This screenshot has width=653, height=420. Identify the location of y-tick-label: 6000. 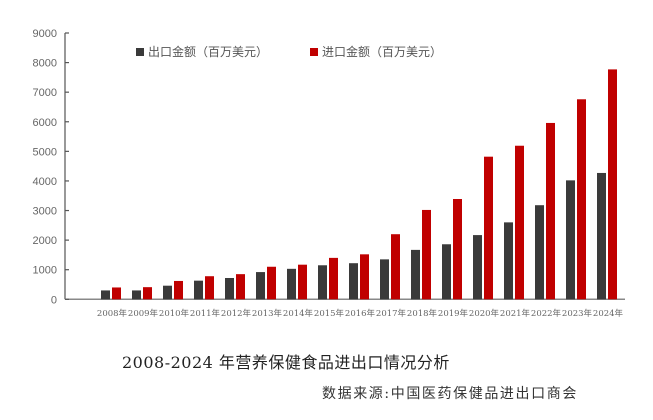
(45, 123).